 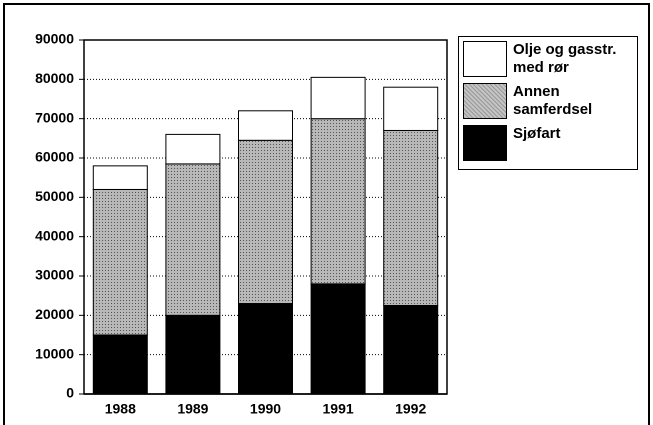 What do you see at coordinates (54, 39) in the screenshot?
I see `y-tick-label: 90000` at bounding box center [54, 39].